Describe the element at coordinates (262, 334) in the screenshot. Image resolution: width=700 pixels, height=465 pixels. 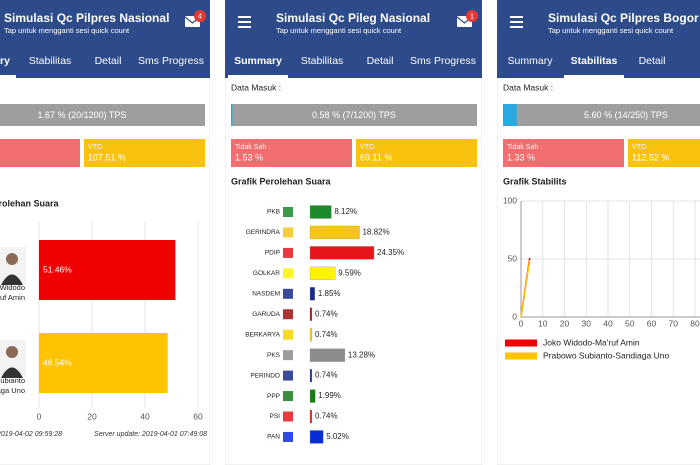
I see `party-name: BERKARYA` at that location.